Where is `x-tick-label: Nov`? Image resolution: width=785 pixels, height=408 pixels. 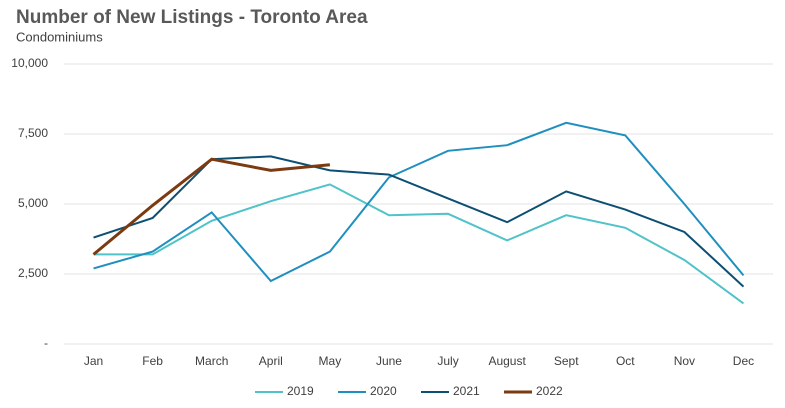
x-tick-label: Nov is located at coordinates (684, 361).